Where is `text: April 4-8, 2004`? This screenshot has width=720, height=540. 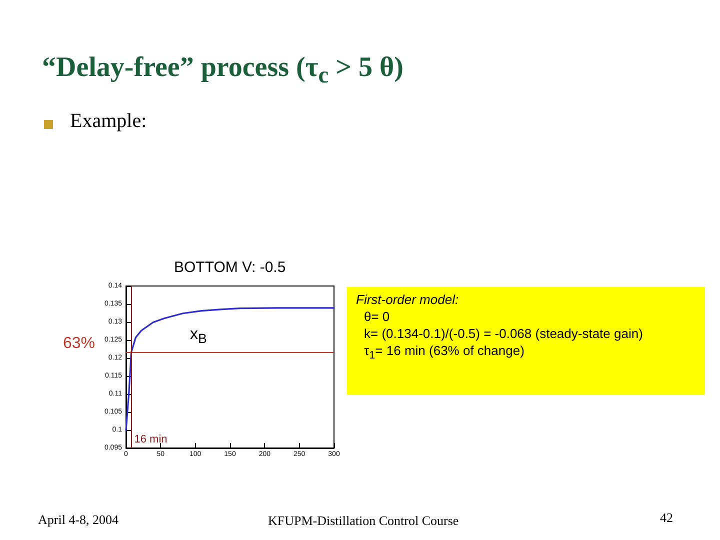
text: April 4-8, 2004 is located at coordinates (78, 520).